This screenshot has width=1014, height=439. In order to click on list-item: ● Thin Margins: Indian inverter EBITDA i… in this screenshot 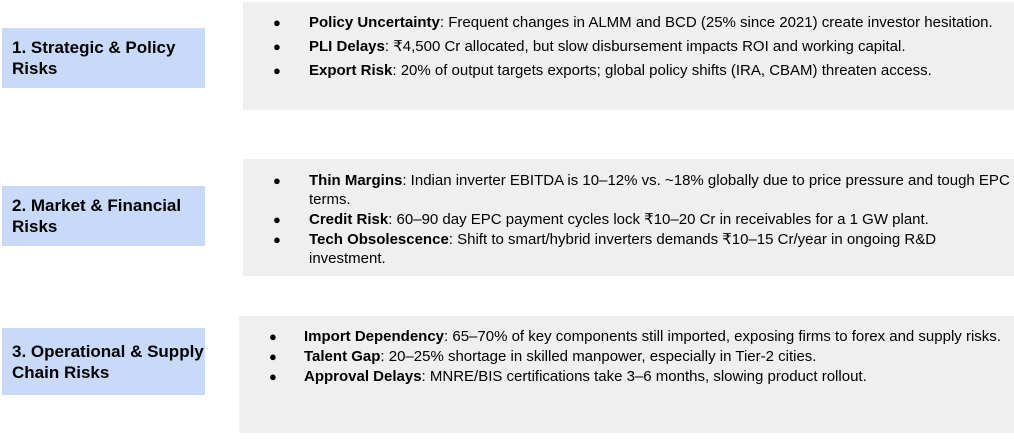, I will do `click(628, 190)`.